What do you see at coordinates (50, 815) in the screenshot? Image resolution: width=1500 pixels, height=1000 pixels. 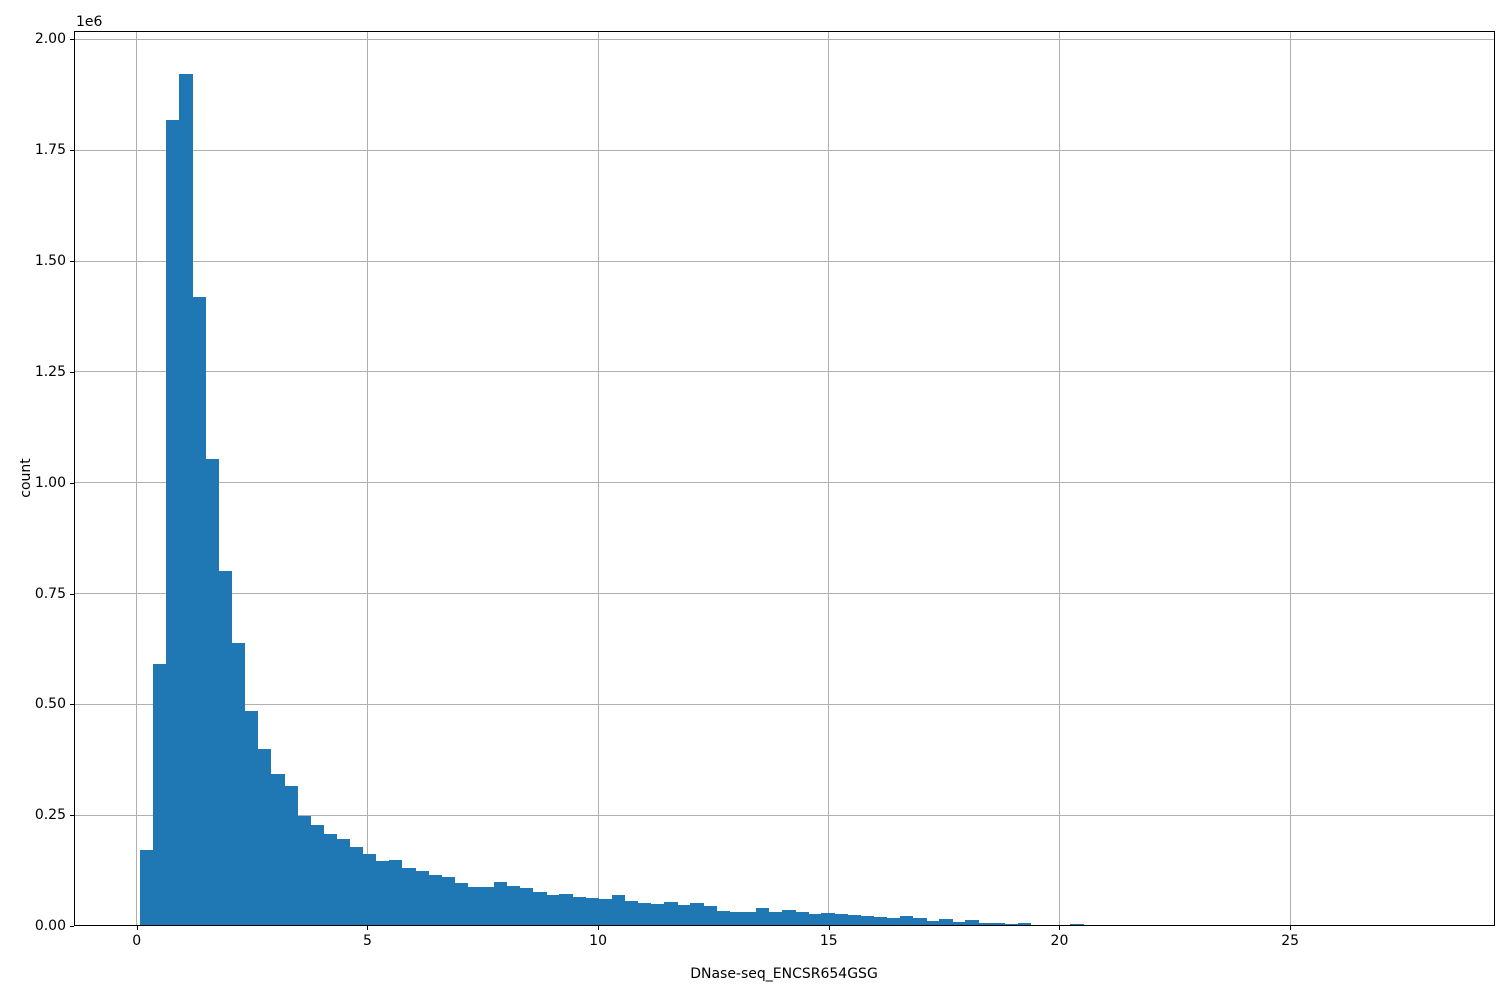 I see `y-tick-label: 0.25` at bounding box center [50, 815].